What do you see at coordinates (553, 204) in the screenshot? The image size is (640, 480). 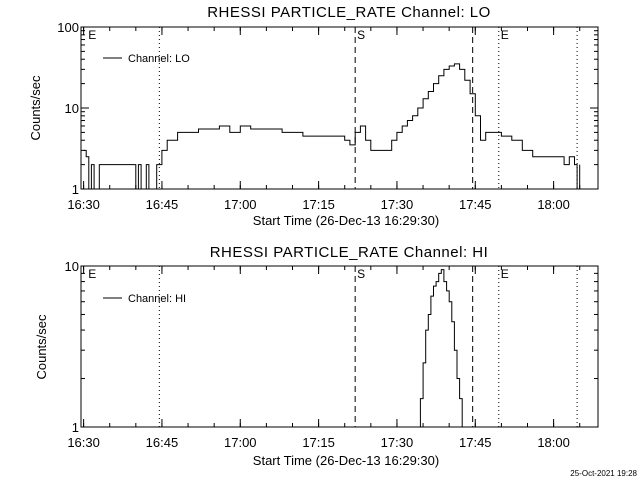 I see `panel-lo-xtick-label: 18:00` at bounding box center [553, 204].